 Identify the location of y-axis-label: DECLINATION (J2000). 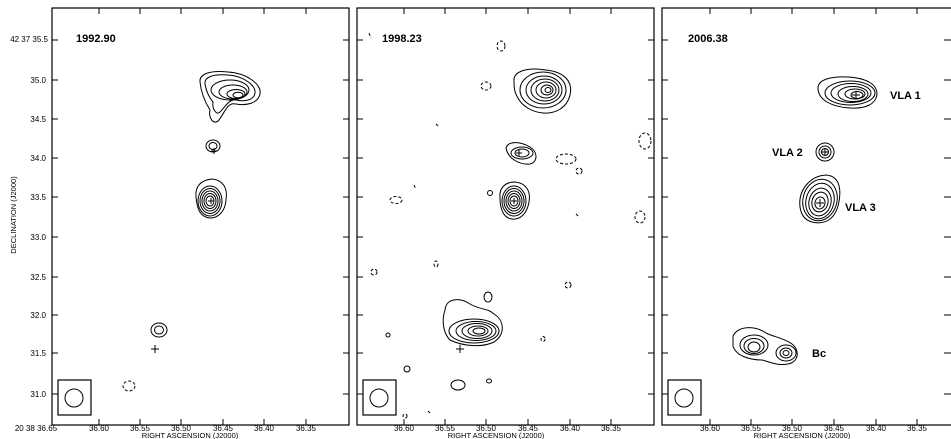
(13, 215).